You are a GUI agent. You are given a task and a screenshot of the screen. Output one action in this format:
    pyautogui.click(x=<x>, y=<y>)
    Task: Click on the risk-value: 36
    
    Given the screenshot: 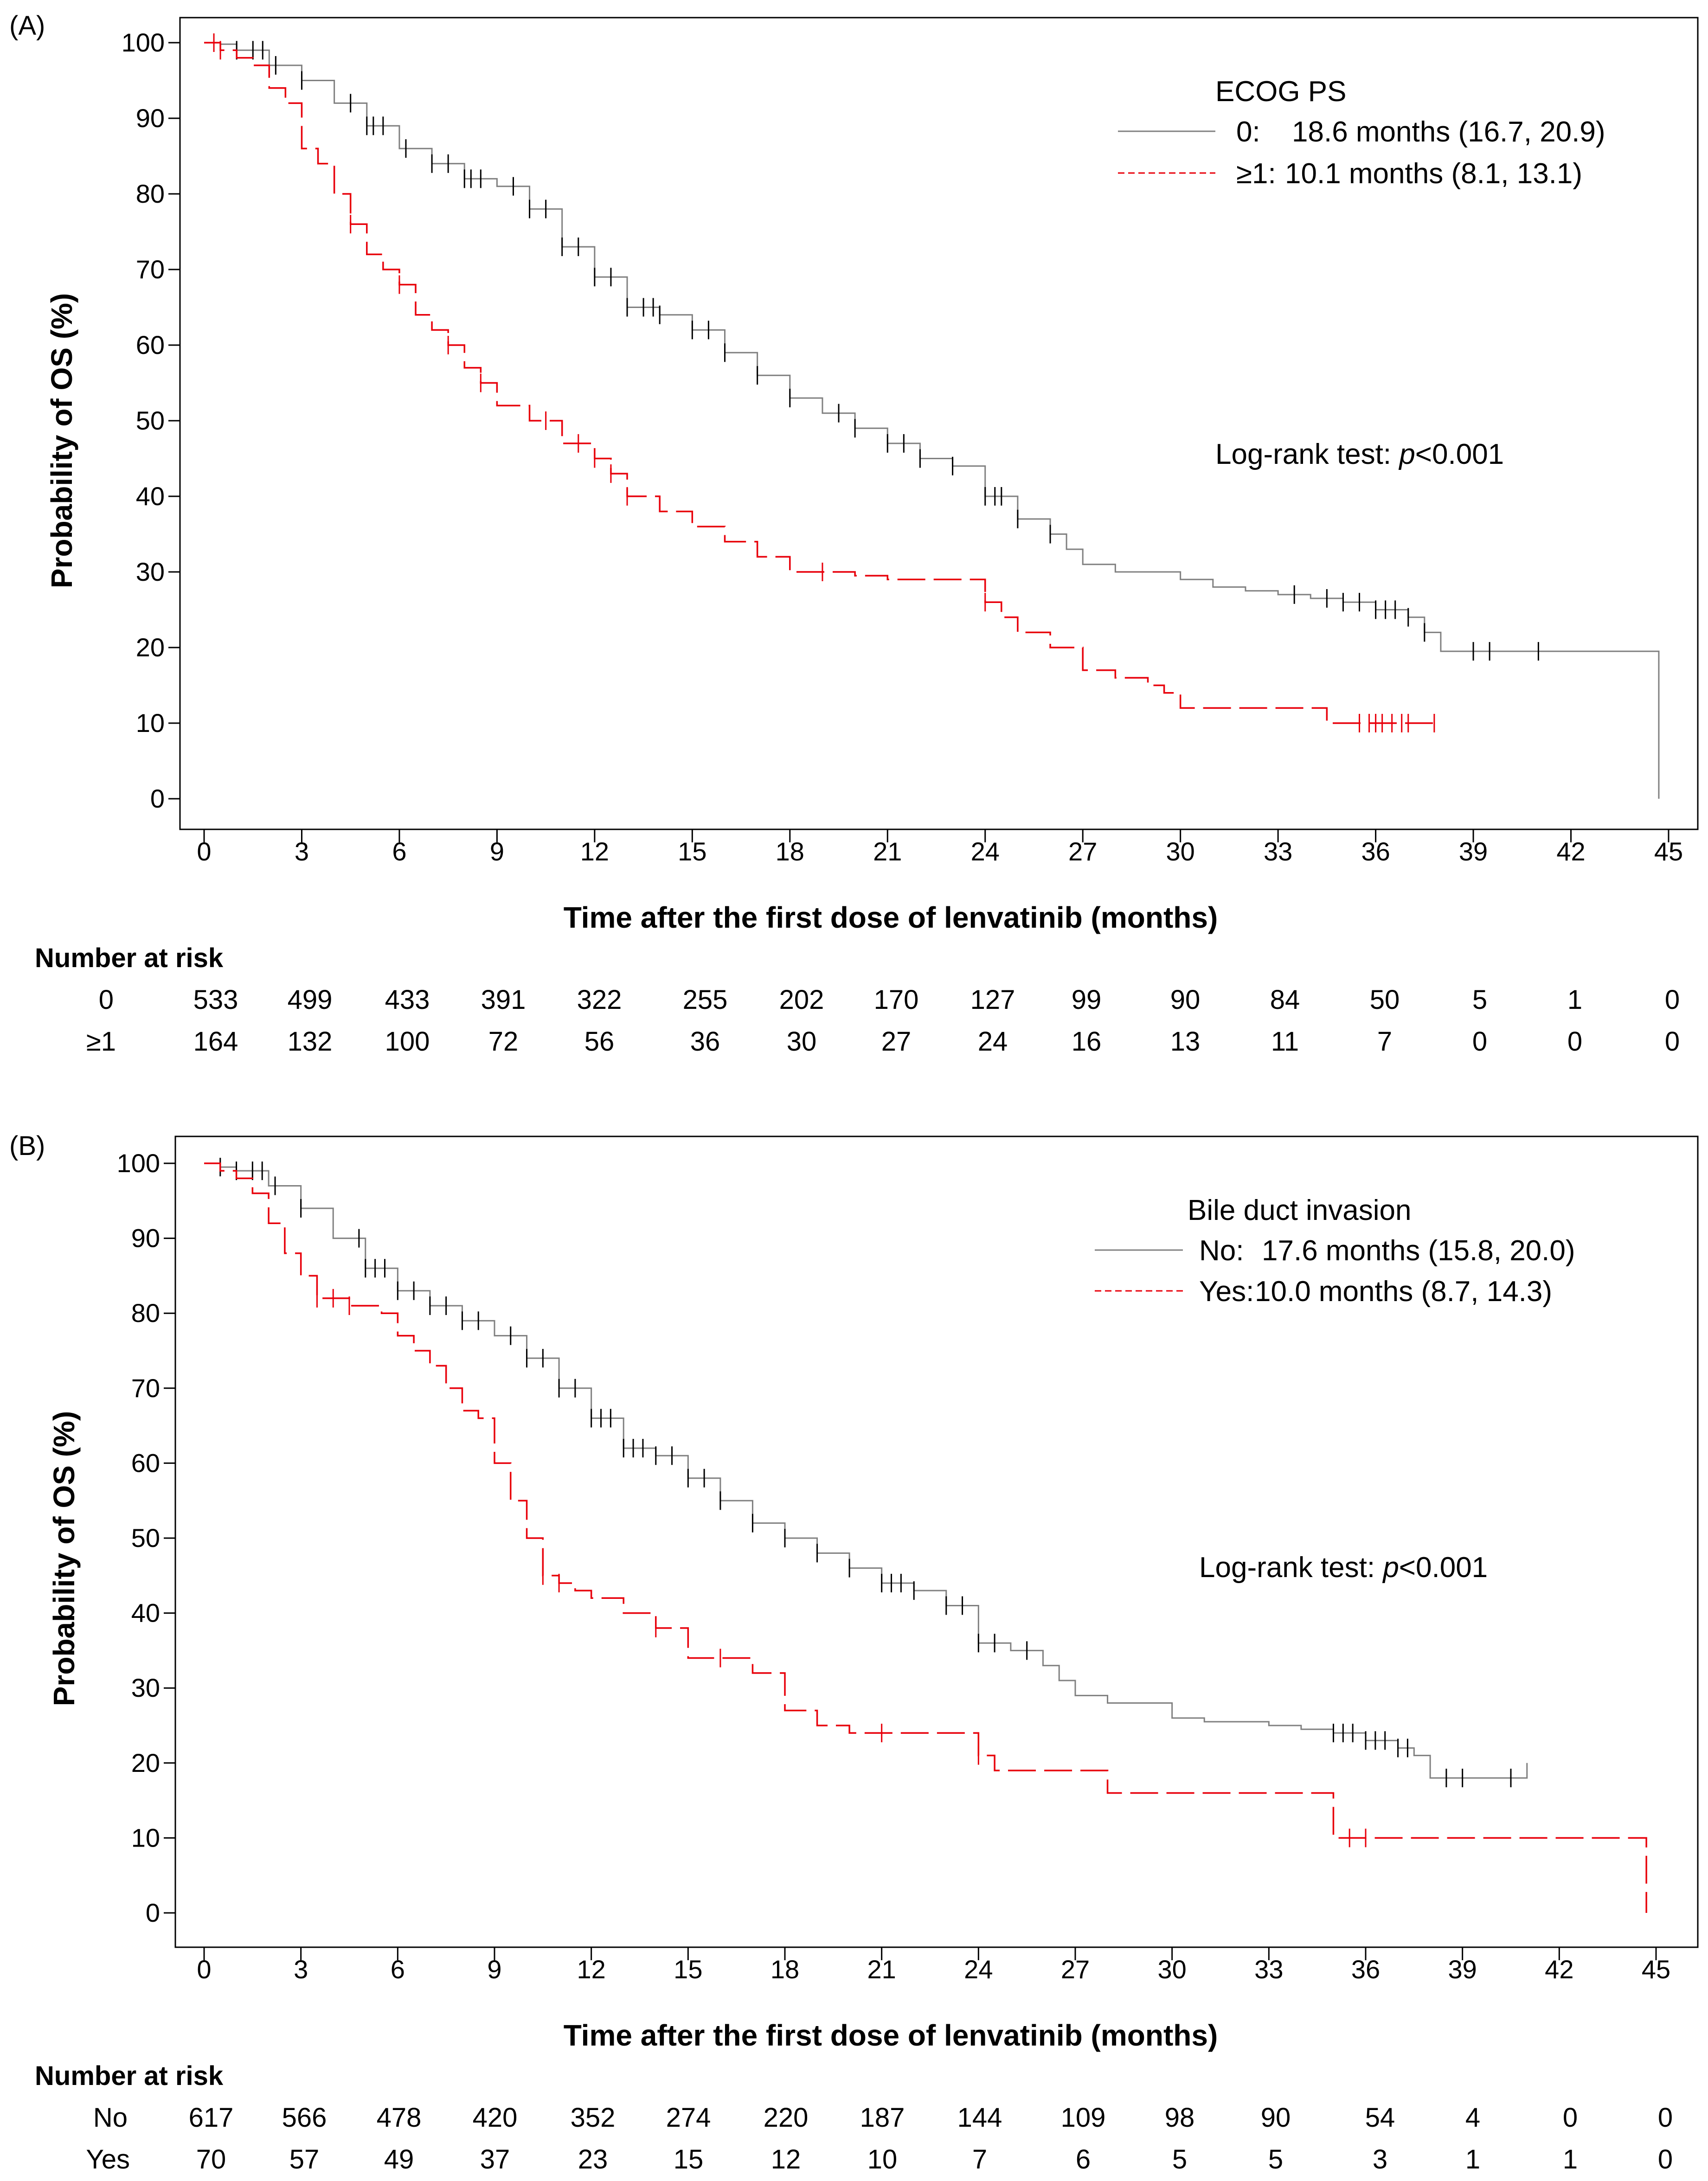 What is the action you would take?
    pyautogui.click(x=705, y=1041)
    